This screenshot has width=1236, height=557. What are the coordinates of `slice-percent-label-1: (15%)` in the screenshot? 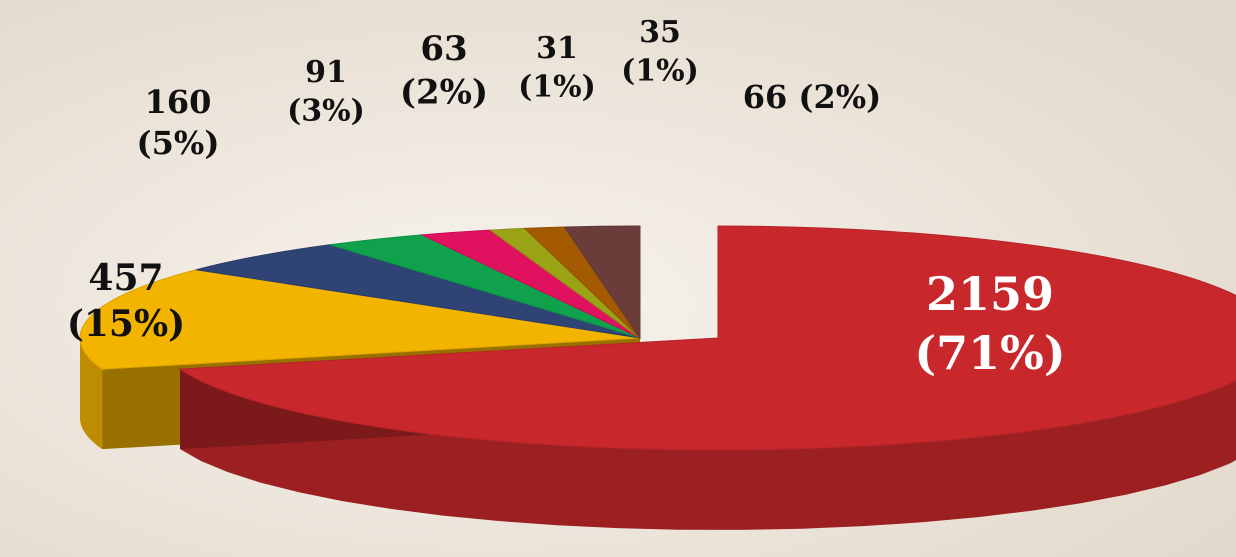 It's located at (126, 324).